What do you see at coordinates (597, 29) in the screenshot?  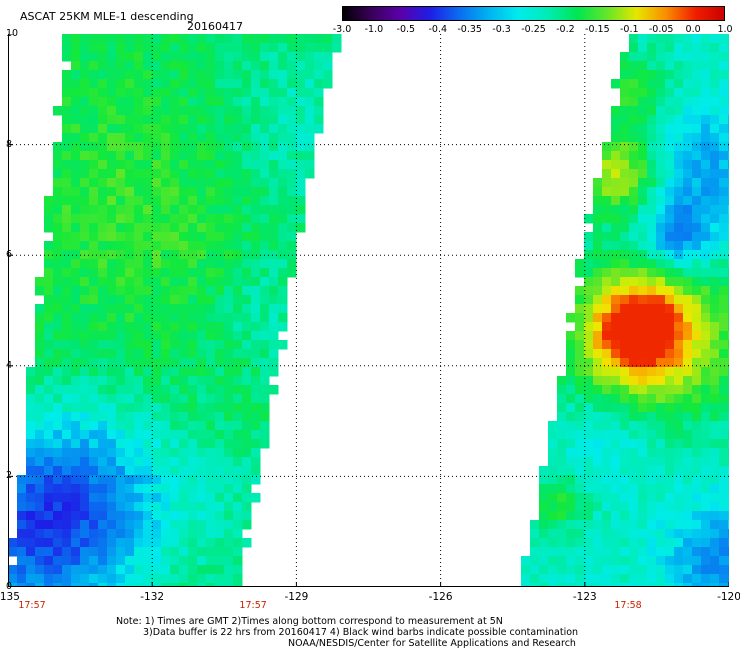 I see `color-scale-tick-label: -0.15` at bounding box center [597, 29].